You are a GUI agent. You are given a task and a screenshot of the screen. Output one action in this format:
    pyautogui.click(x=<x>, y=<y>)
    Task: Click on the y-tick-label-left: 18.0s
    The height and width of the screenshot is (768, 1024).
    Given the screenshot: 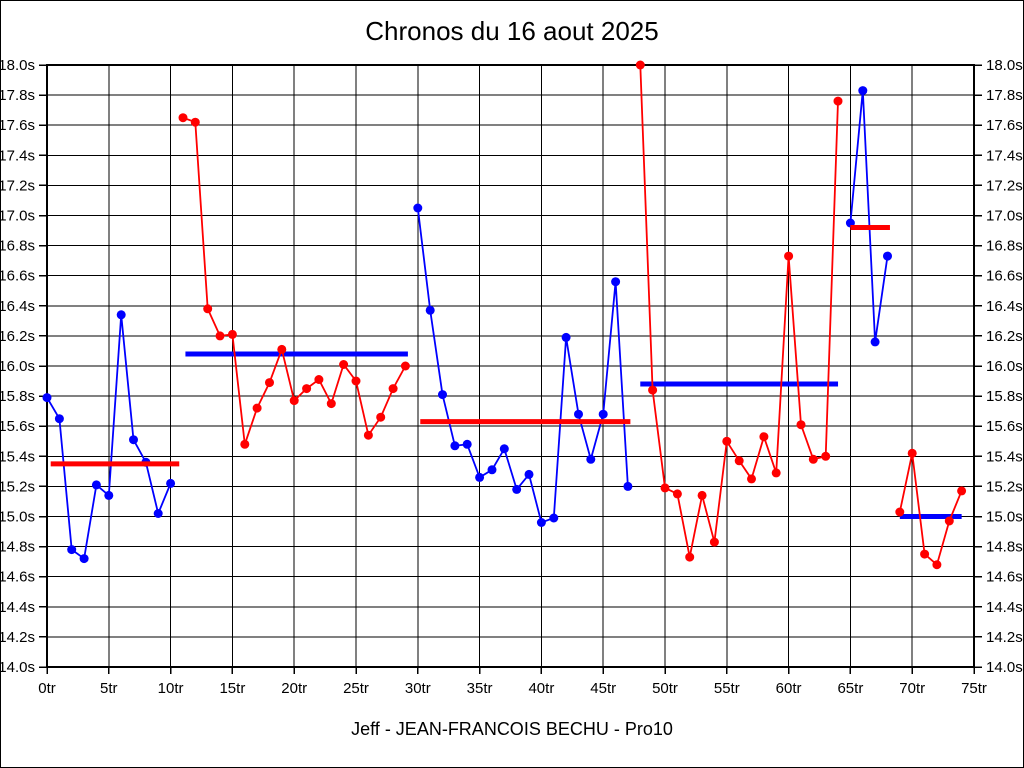 What is the action you would take?
    pyautogui.click(x=18, y=65)
    